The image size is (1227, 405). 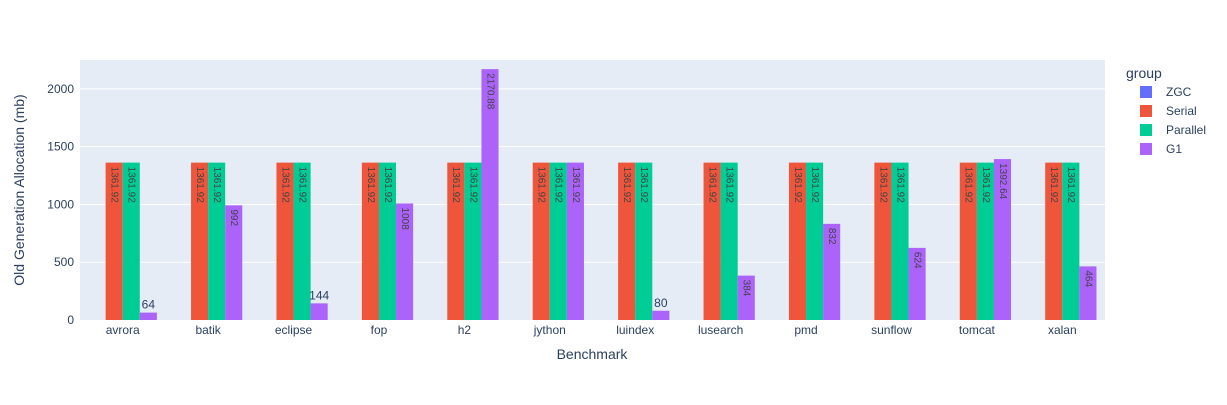 What do you see at coordinates (1071, 241) in the screenshot?
I see `bar-parallel-xalan` at bounding box center [1071, 241].